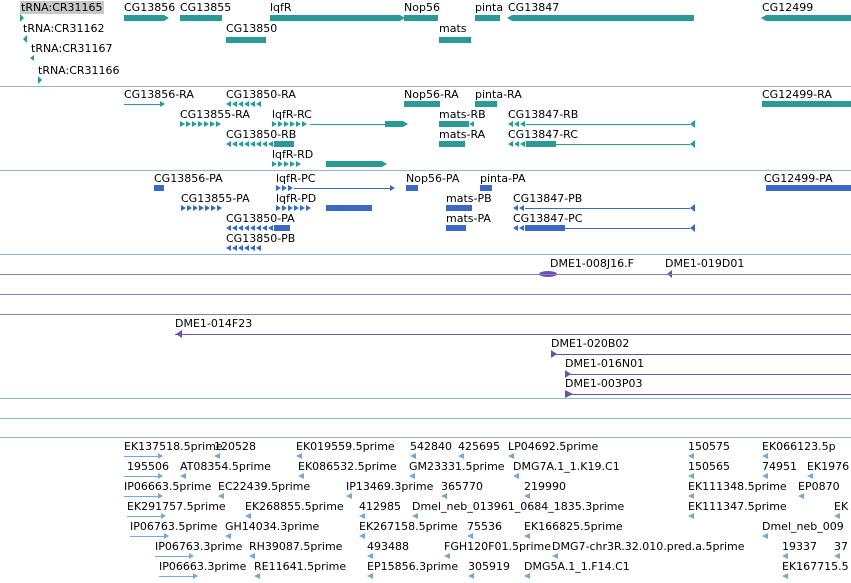 The width and height of the screenshot is (851, 583). What do you see at coordinates (534, 7) in the screenshot?
I see `gene-label: CG13847` at bounding box center [534, 7].